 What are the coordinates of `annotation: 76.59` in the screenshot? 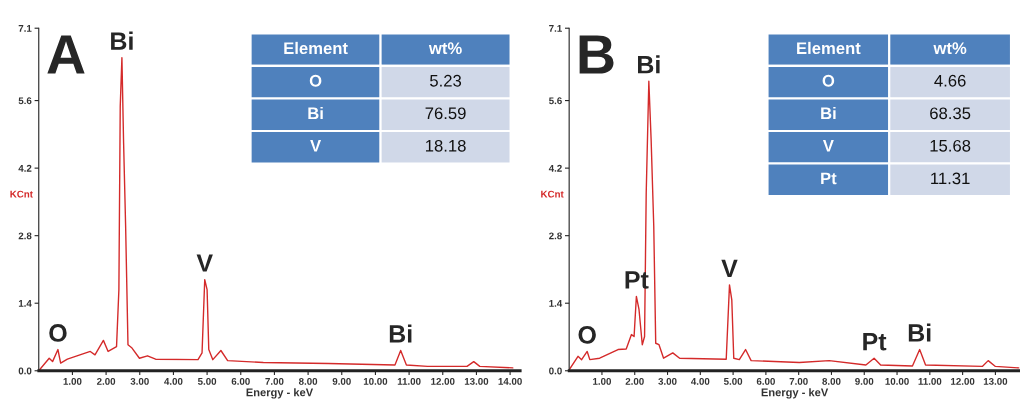 It's located at (445, 113).